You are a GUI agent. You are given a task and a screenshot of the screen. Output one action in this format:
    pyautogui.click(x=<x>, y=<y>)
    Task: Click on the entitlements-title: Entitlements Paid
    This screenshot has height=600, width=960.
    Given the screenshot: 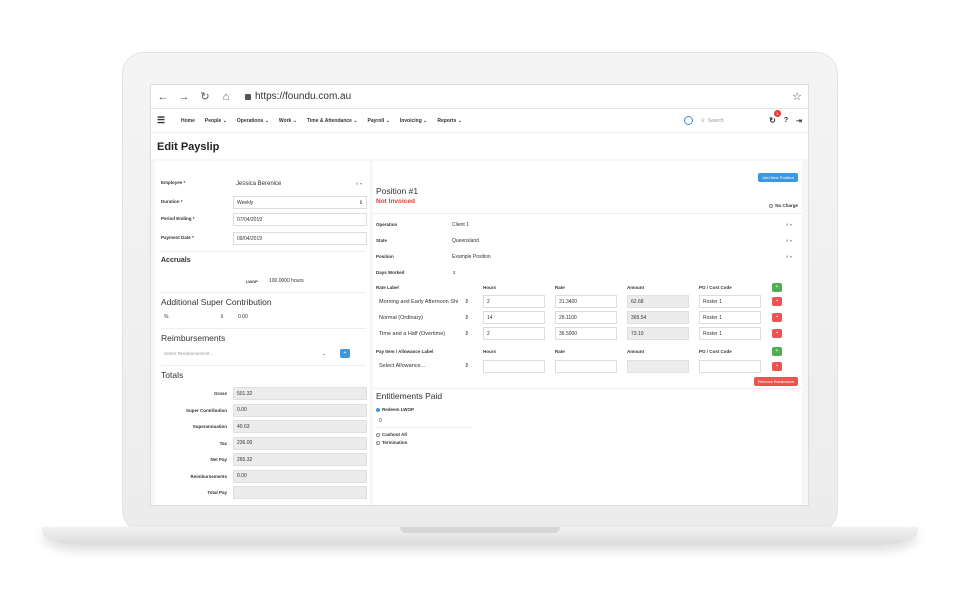 What is the action you would take?
    pyautogui.click(x=409, y=396)
    